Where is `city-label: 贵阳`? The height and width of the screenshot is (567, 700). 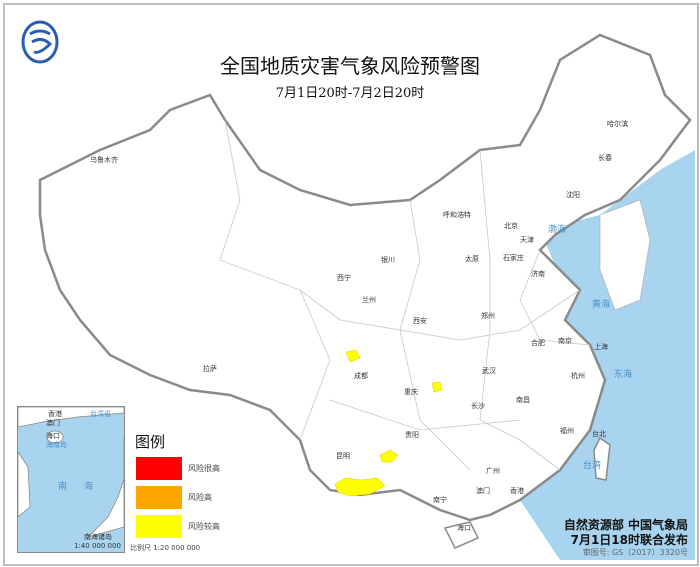 city-label: 贵阳 is located at coordinates (412, 435).